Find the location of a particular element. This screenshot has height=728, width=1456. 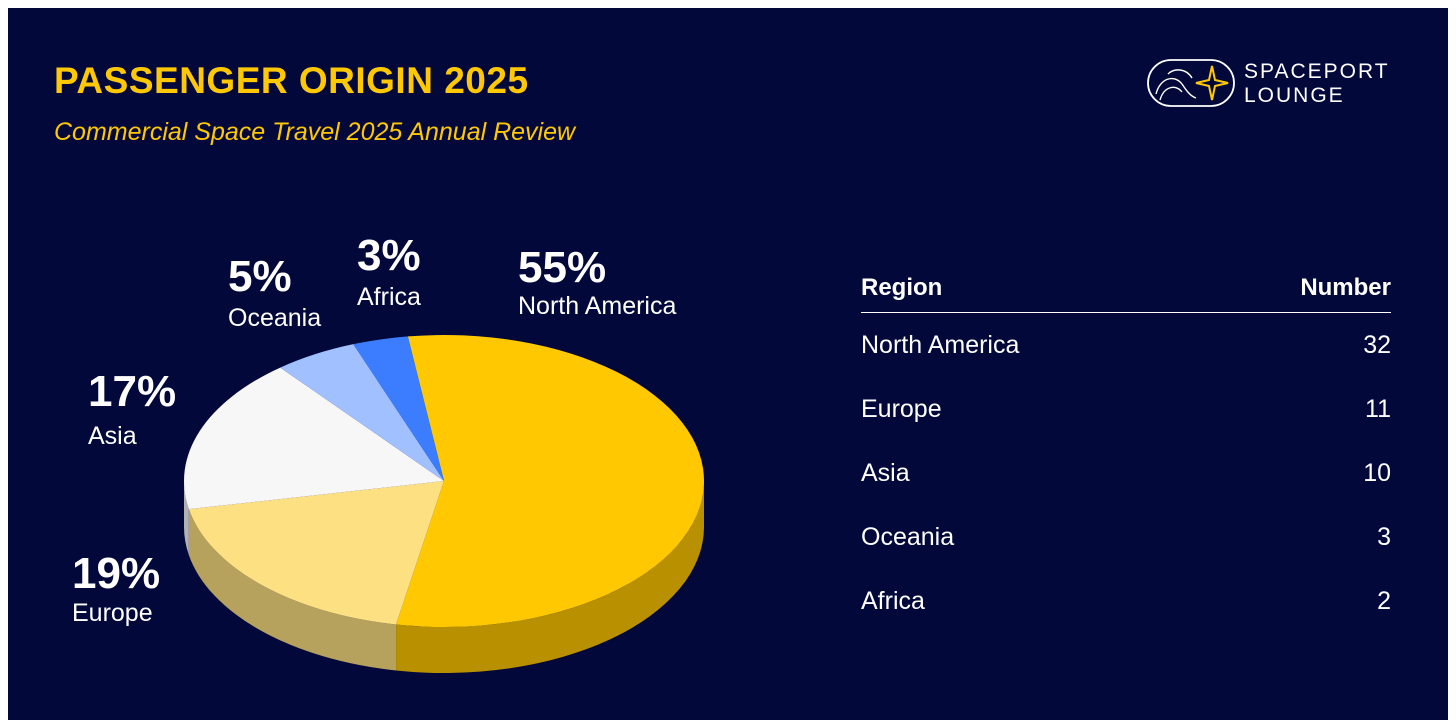

pie-slice-asia is located at coordinates (313, 438).